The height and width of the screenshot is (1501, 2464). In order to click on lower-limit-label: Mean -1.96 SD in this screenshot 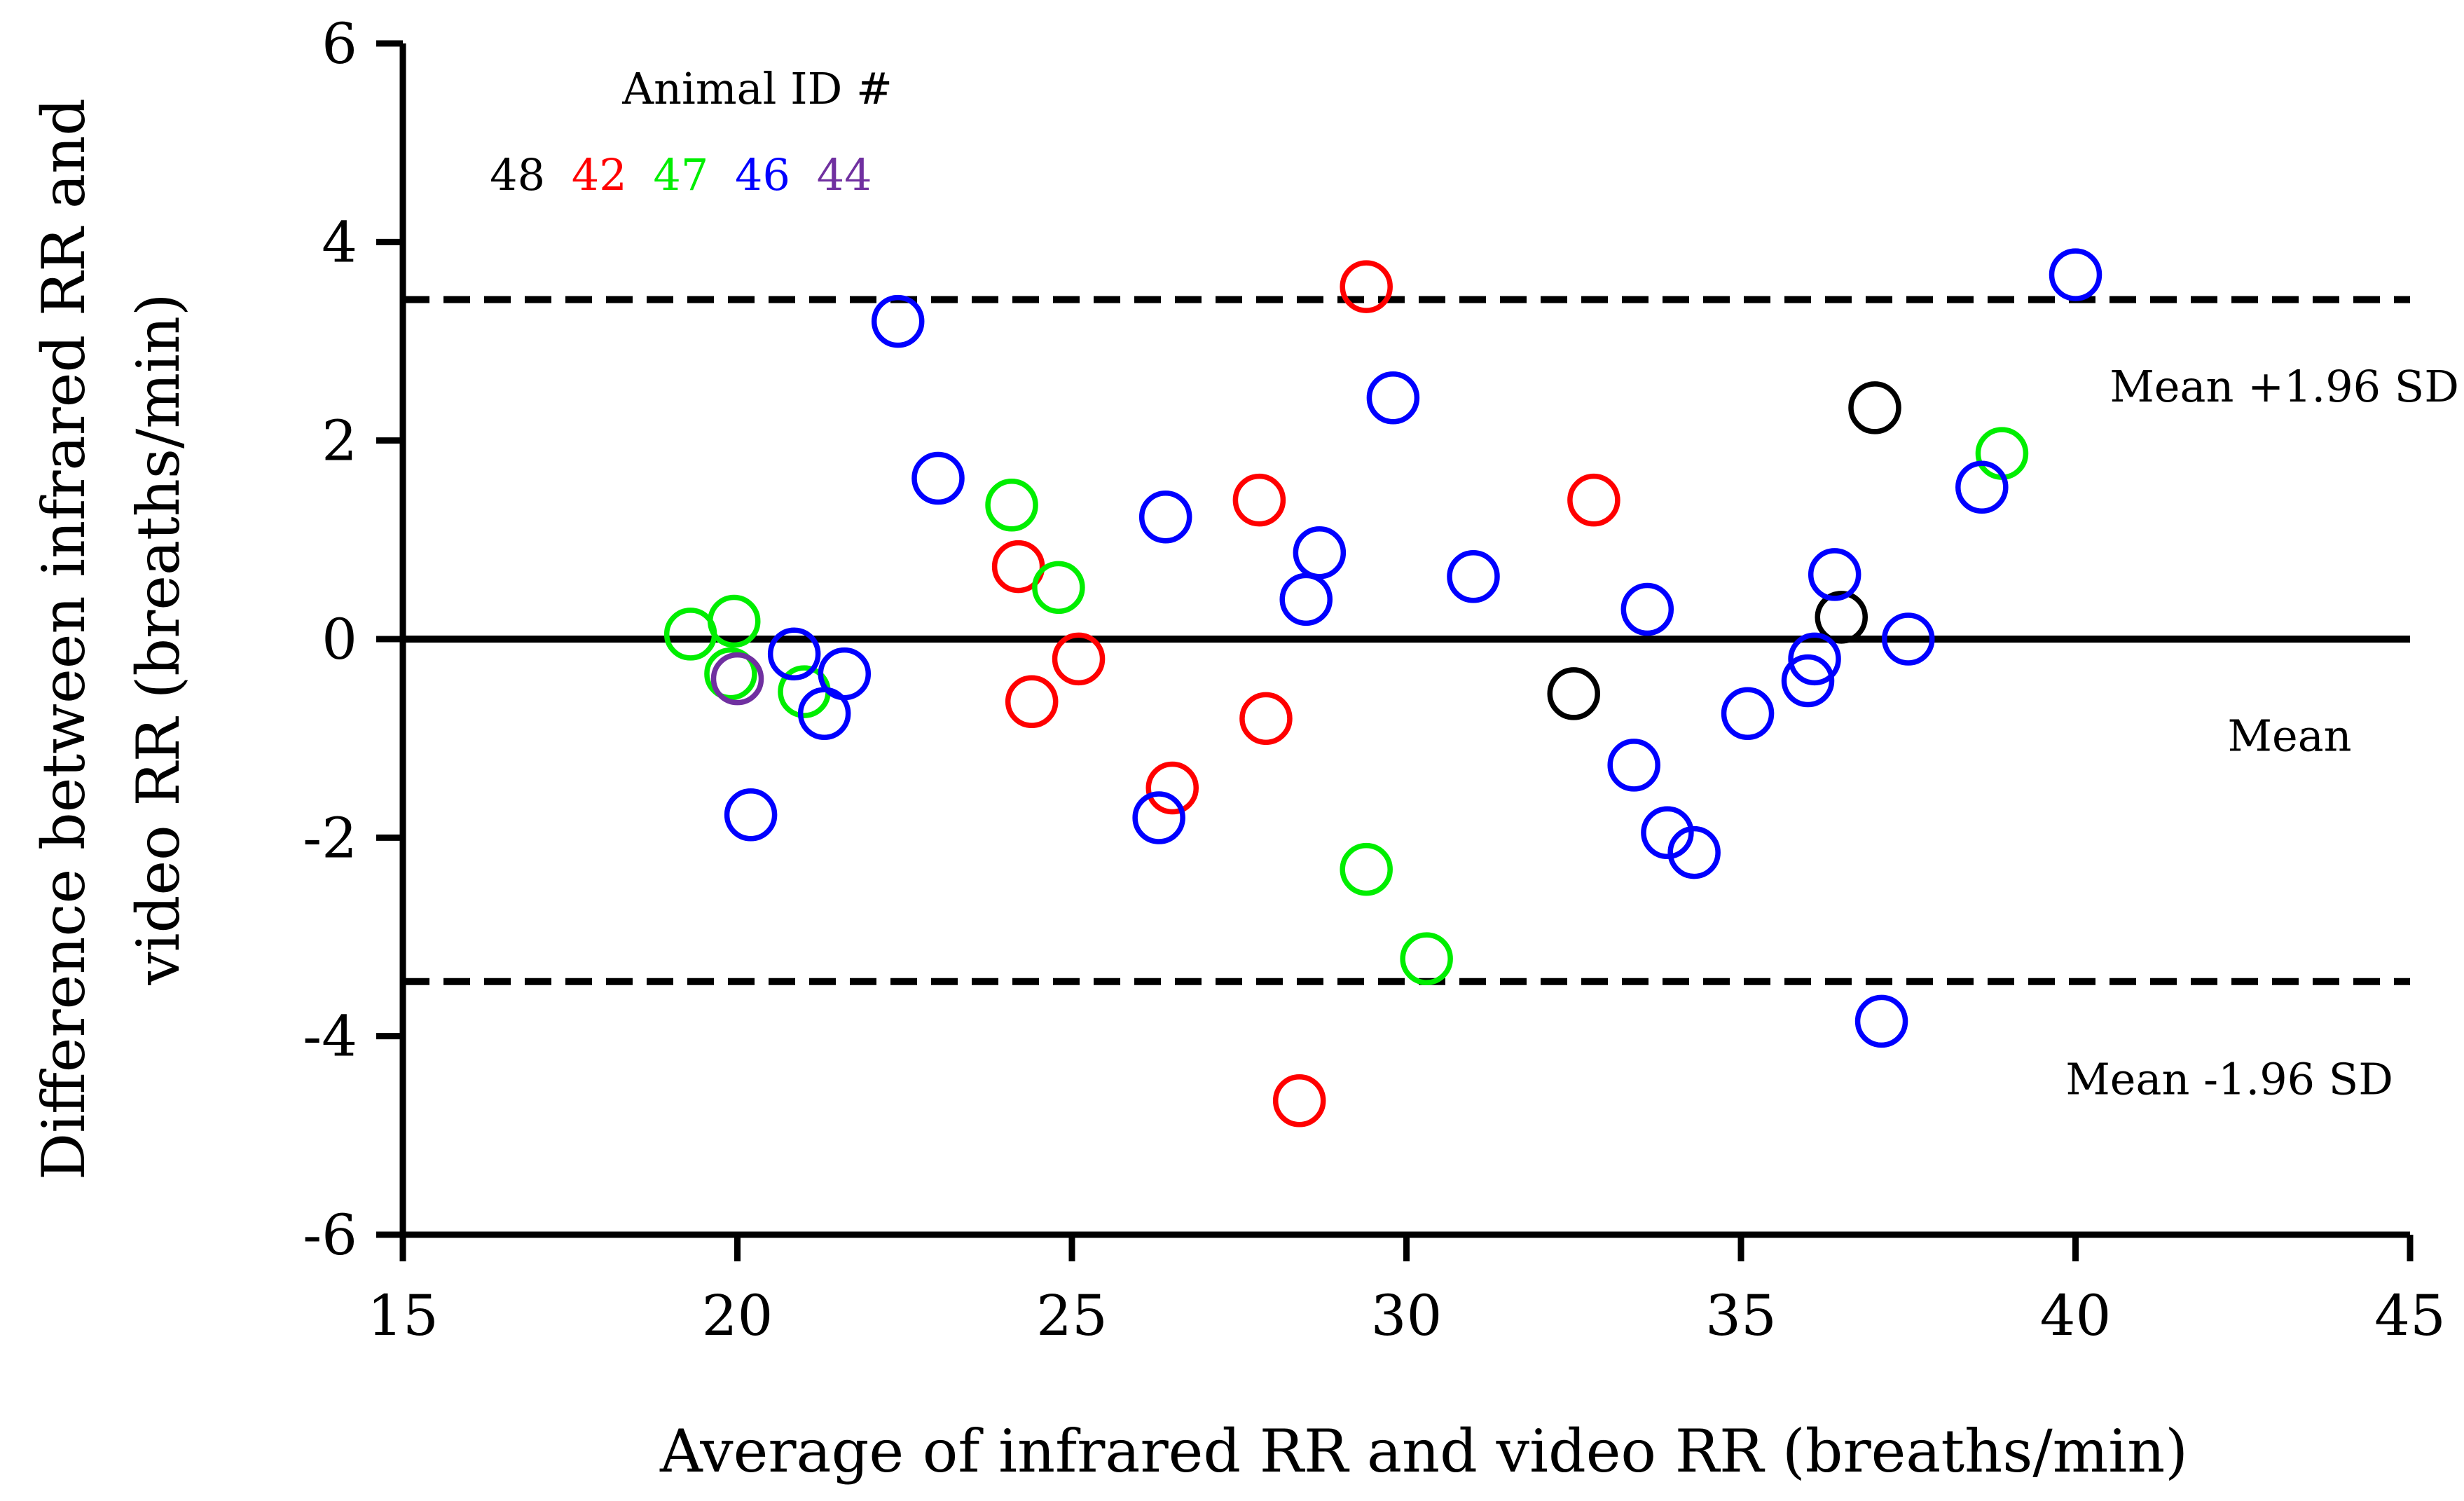, I will do `click(2229, 1079)`.